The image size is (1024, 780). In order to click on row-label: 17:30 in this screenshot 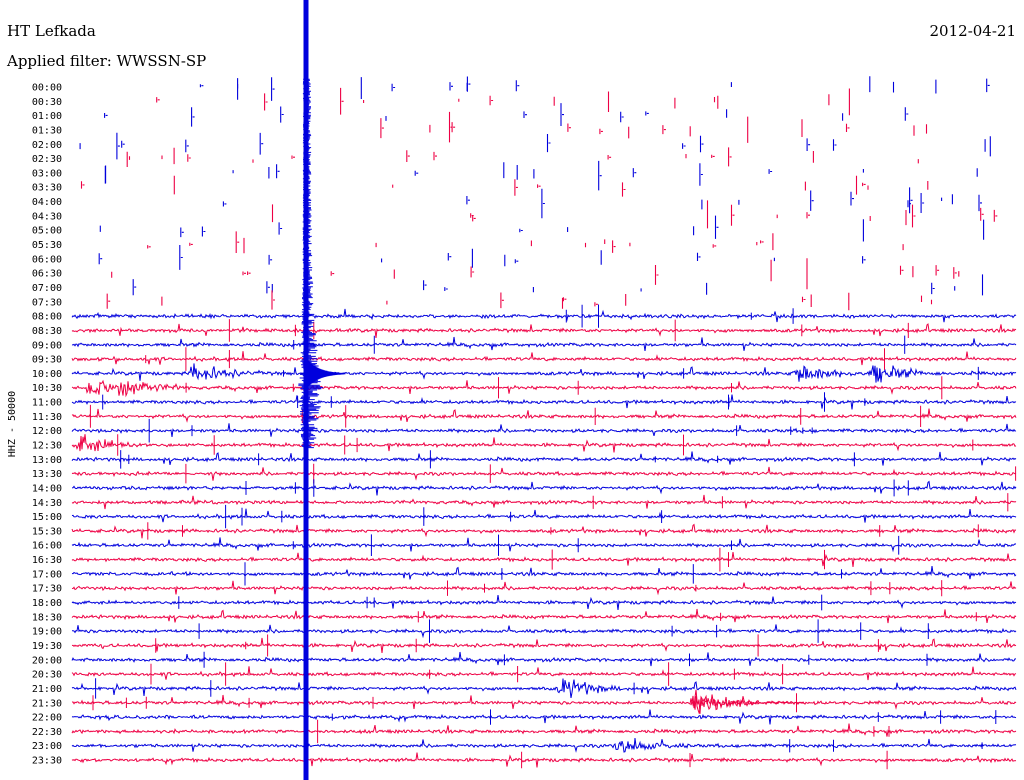, I will do `click(47, 589)`.